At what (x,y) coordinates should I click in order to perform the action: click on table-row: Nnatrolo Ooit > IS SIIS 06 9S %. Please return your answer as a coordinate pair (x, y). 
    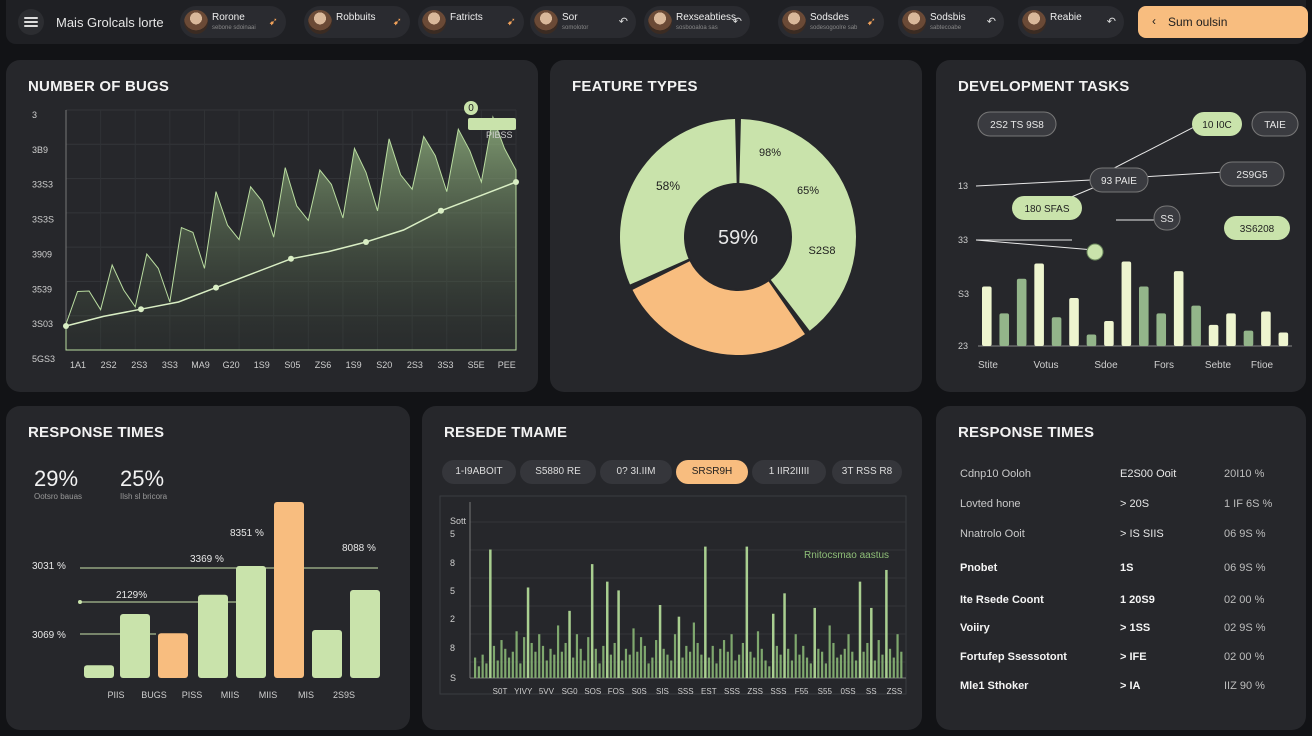
    Looking at the image, I should click on (1125, 538).